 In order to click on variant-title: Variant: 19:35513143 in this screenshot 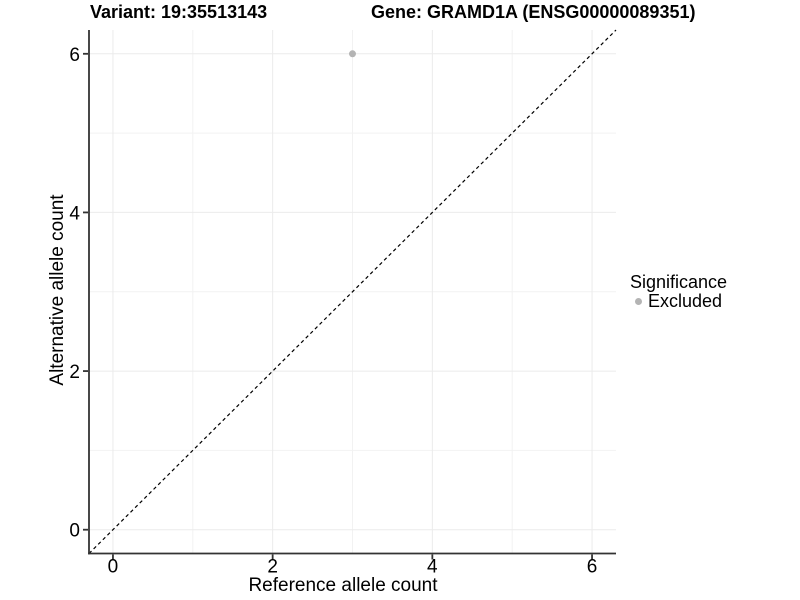, I will do `click(179, 12)`.